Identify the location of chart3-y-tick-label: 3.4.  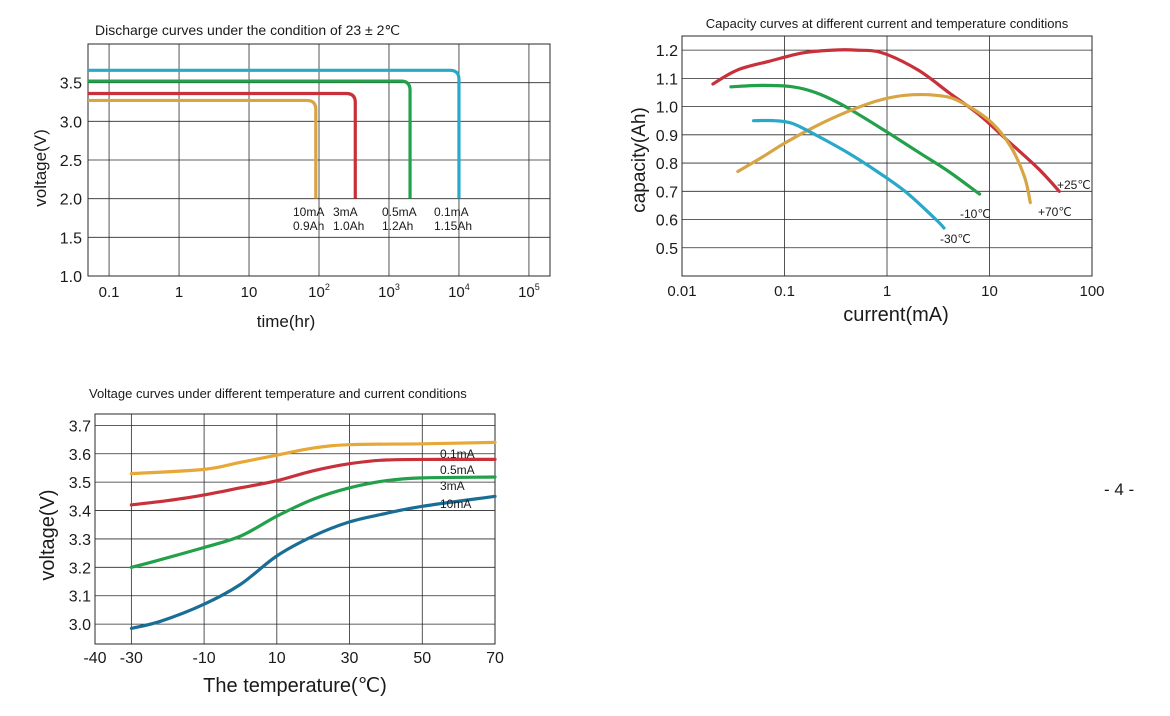
(80, 512).